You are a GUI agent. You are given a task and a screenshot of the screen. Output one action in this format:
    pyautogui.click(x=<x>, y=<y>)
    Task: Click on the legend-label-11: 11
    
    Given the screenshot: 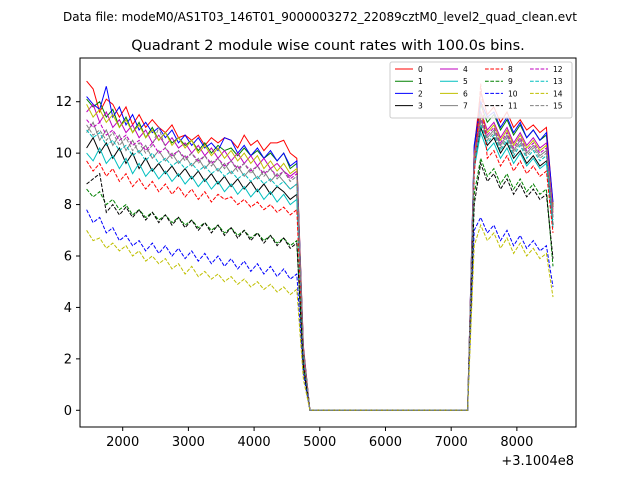 What is the action you would take?
    pyautogui.click(x=513, y=106)
    